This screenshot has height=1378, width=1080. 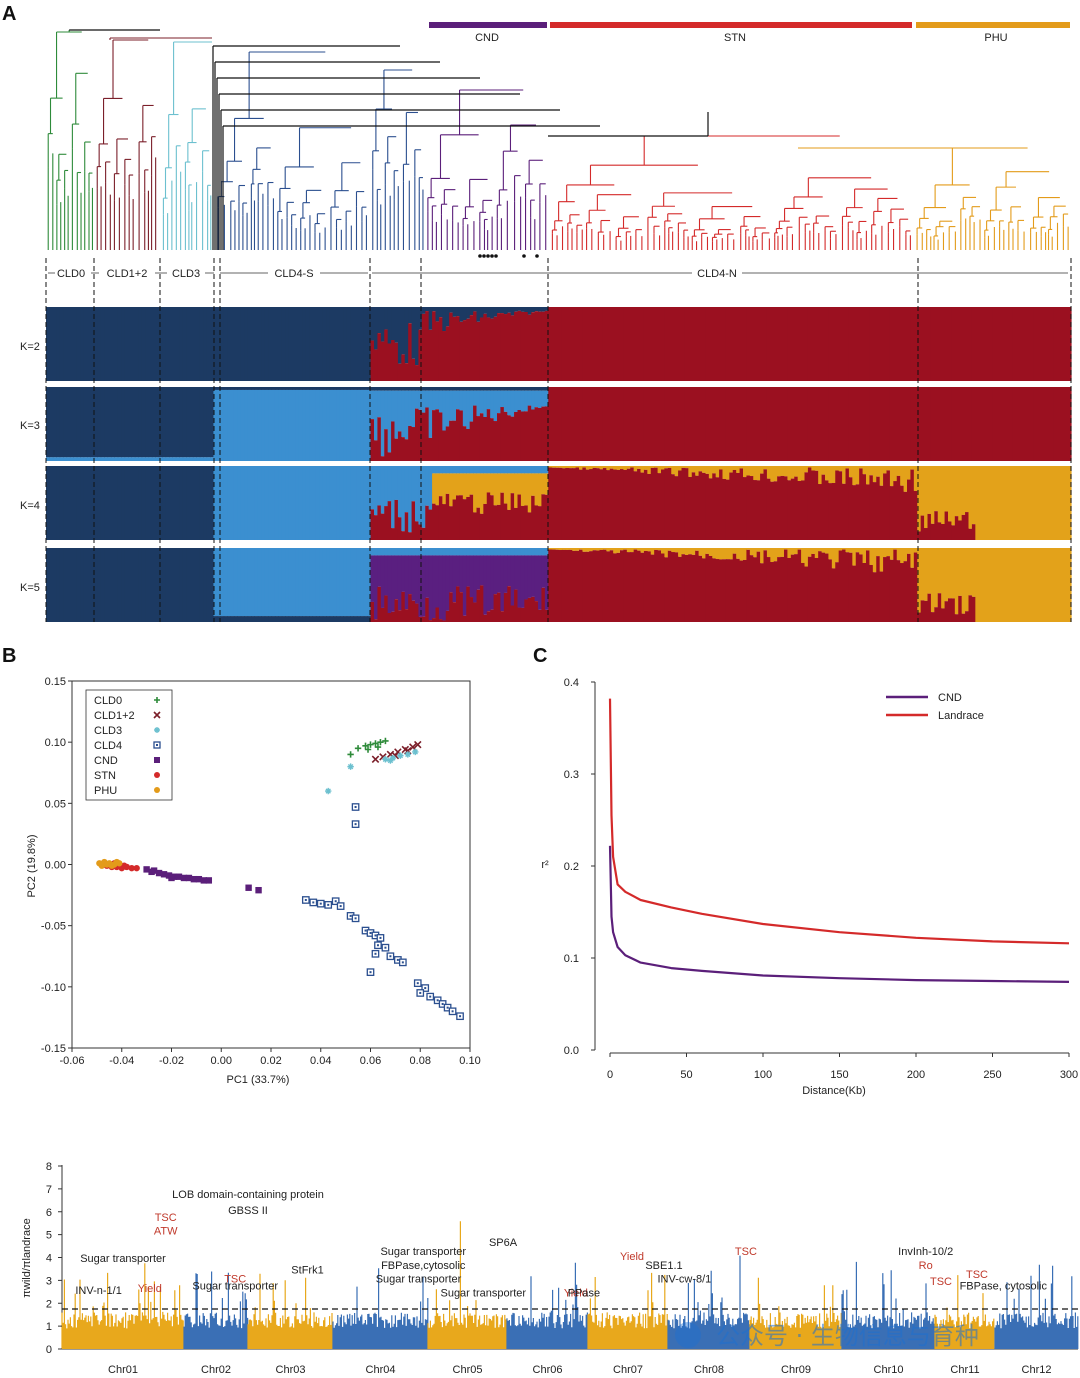 I want to click on panel-c-letter: C, so click(x=540, y=656).